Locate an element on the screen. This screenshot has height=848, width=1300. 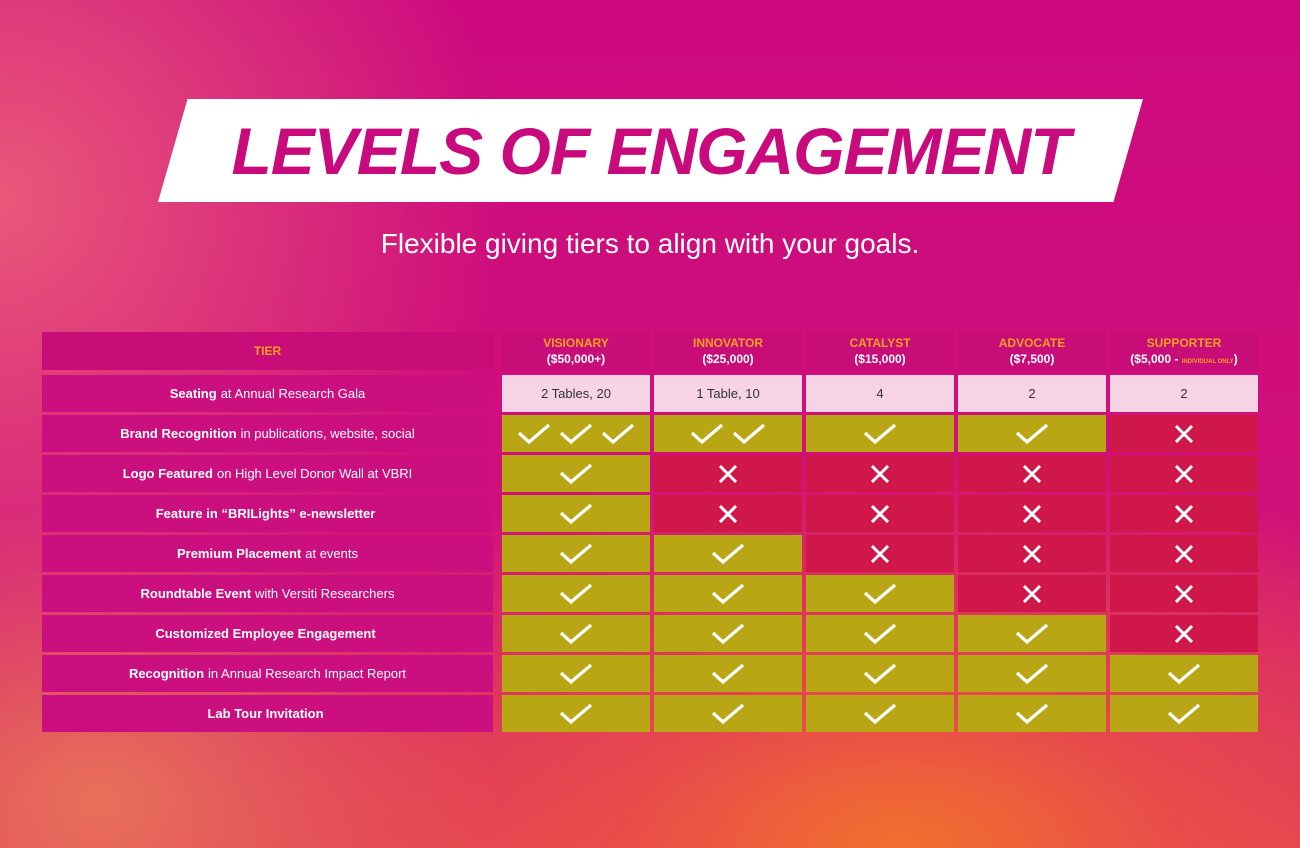
benefit-label: Feature in “BRILights” e-newsletter is located at coordinates (267, 513).